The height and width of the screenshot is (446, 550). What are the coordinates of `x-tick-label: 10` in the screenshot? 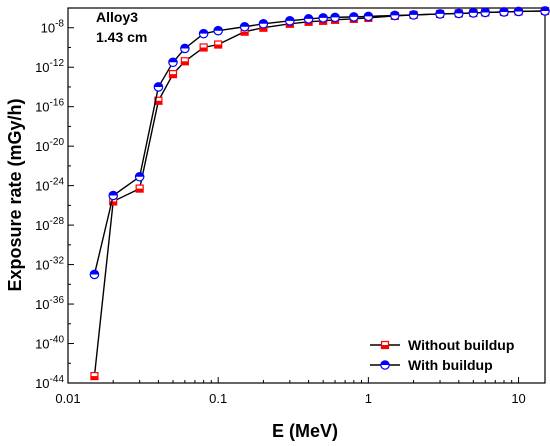 It's located at (518, 398).